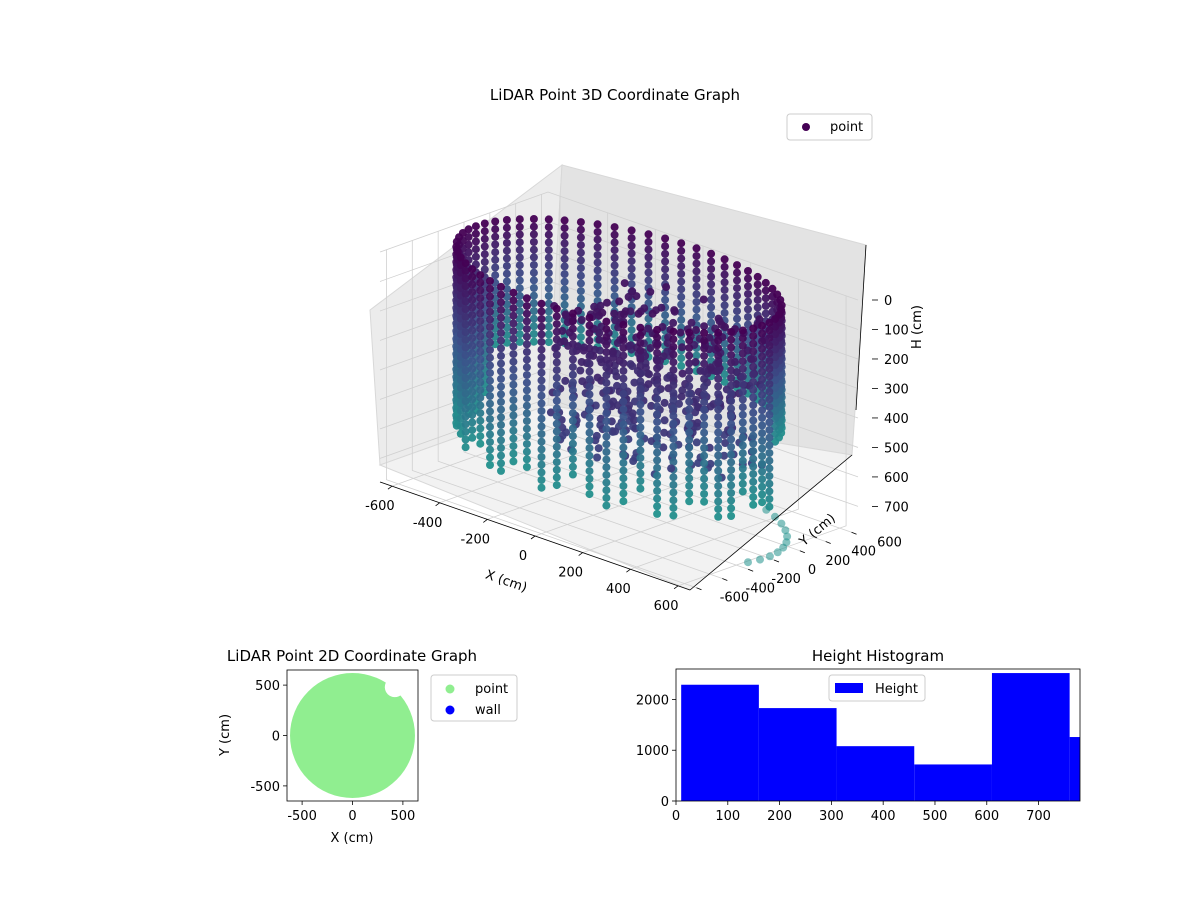 The image size is (1200, 900). Describe the element at coordinates (428, 523) in the screenshot. I see `x-tick-label: -400` at that location.